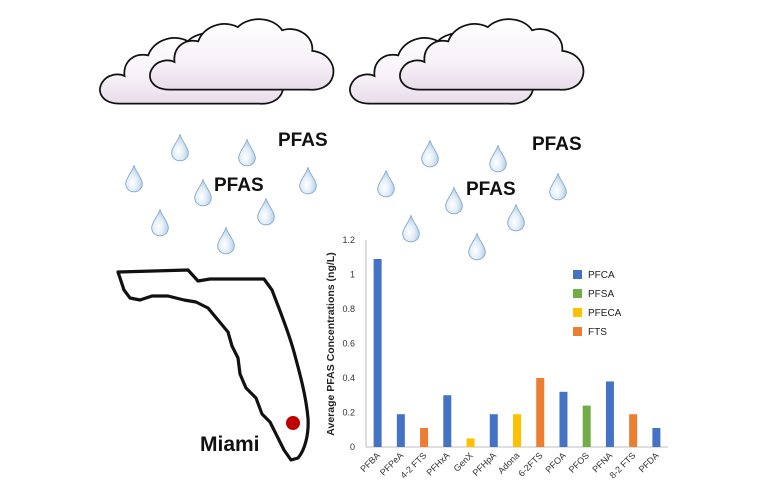 Image resolution: width=759 pixels, height=500 pixels. What do you see at coordinates (348, 309) in the screenshot?
I see `y-tick-label: 0.8` at bounding box center [348, 309].